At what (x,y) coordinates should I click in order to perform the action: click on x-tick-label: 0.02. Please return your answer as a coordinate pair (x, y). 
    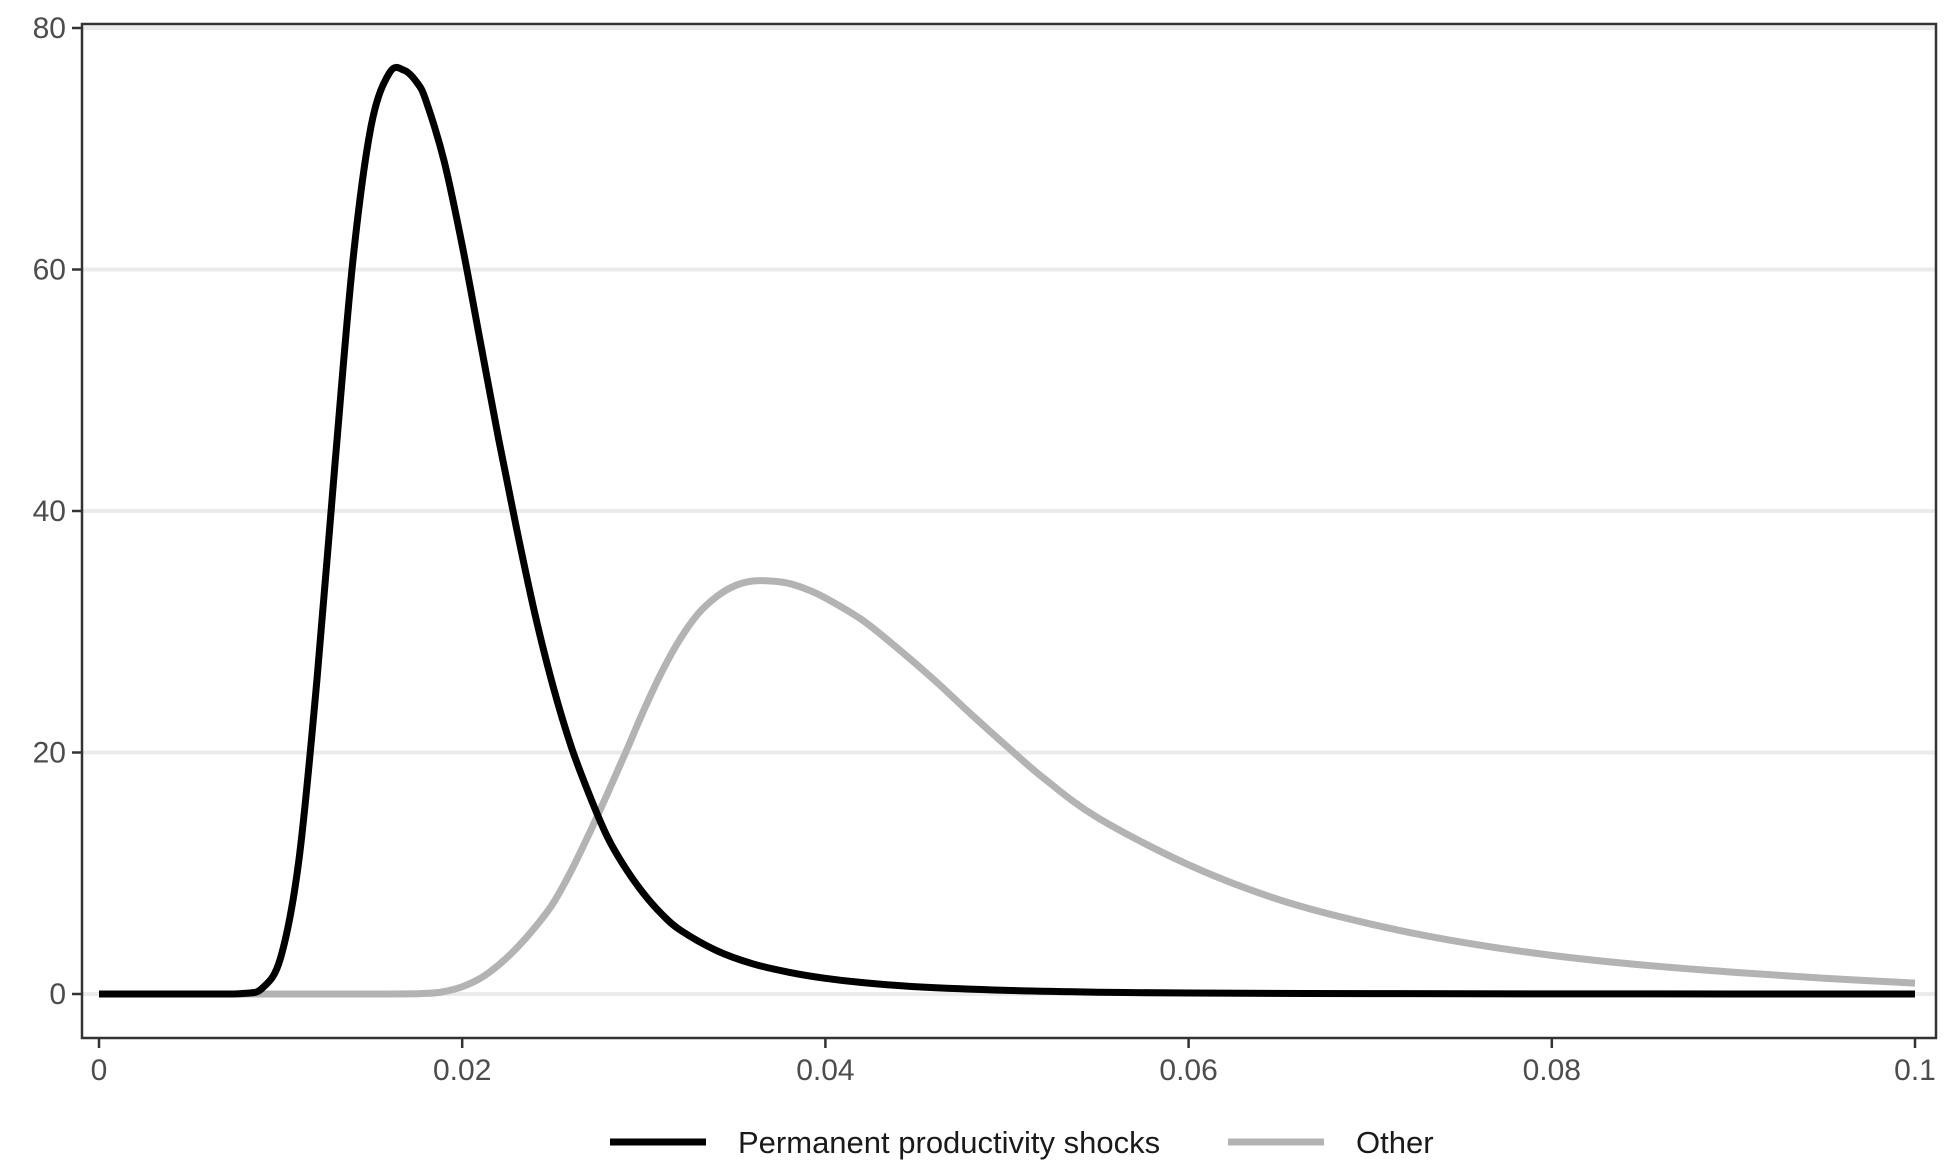
    Looking at the image, I should click on (462, 1070).